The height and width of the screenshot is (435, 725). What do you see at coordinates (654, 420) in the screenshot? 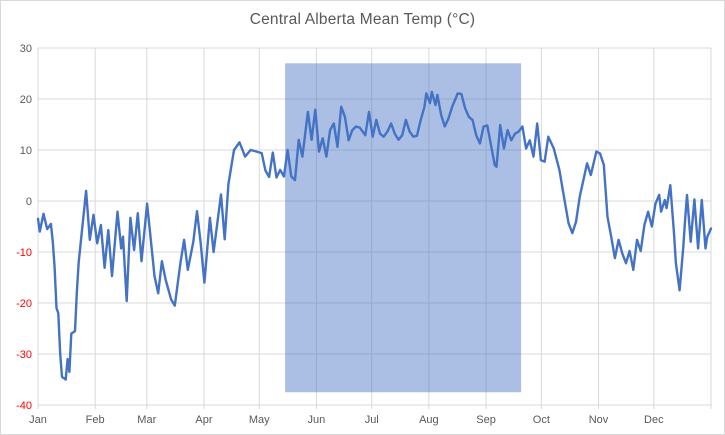
I see `x-tick-label: Dec` at bounding box center [654, 420].